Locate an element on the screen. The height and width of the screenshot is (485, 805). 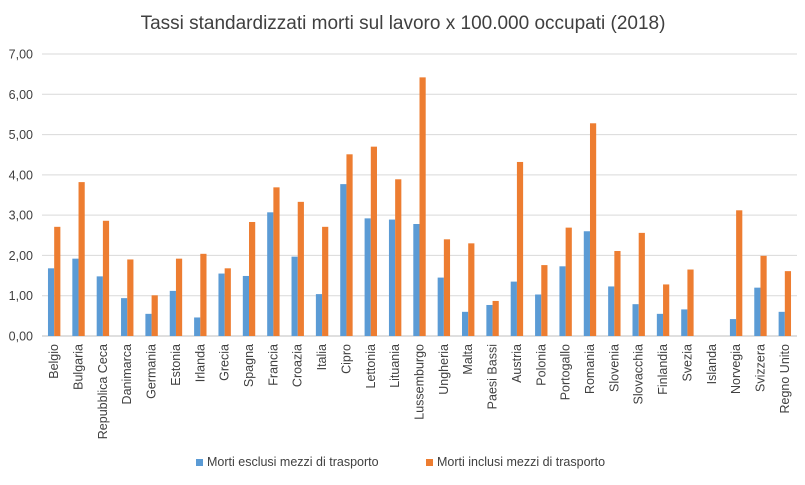
x-tick-label: Finlandia is located at coordinates (663, 369).